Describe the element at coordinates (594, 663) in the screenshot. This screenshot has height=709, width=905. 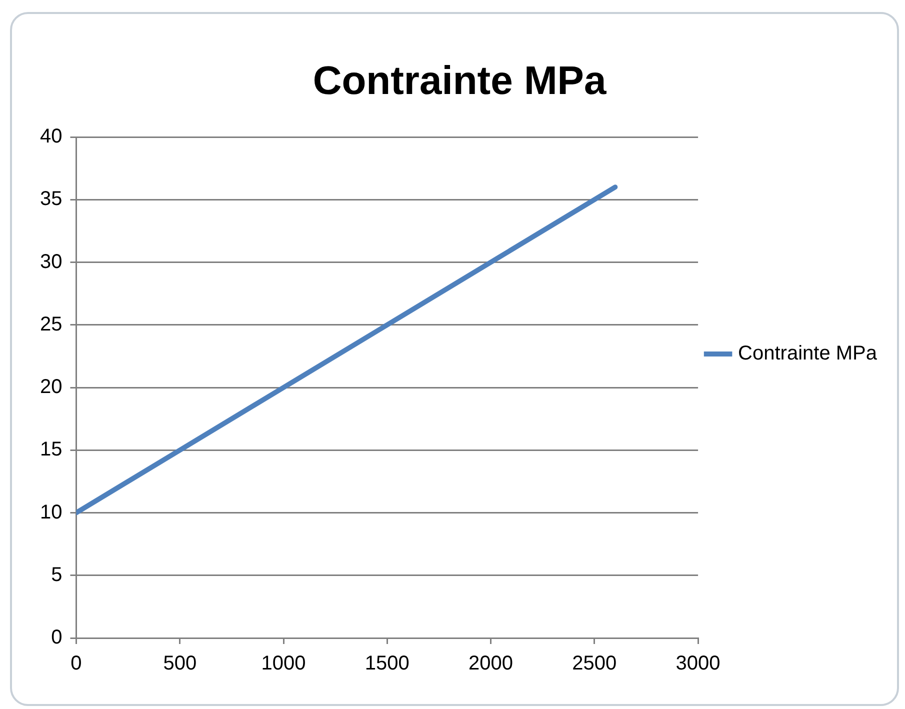
I see `x-tick-label: 2500` at that location.